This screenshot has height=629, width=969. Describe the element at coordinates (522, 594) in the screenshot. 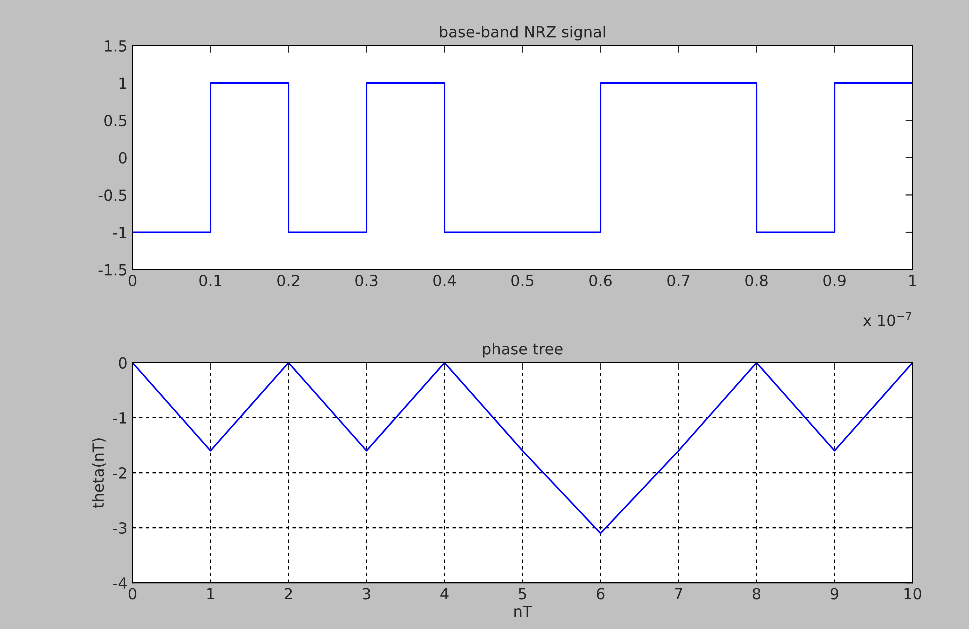

I see `x-tick-label: 5` at that location.